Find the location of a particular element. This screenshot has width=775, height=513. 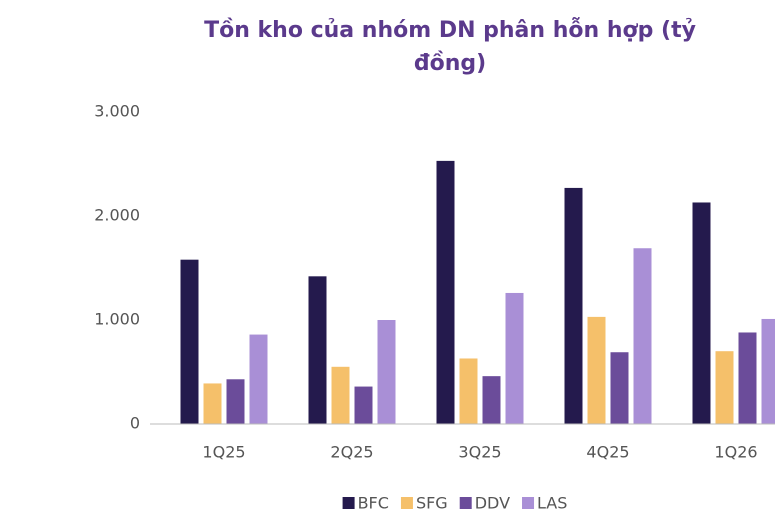

y-tick-label: 0 is located at coordinates (135, 423).